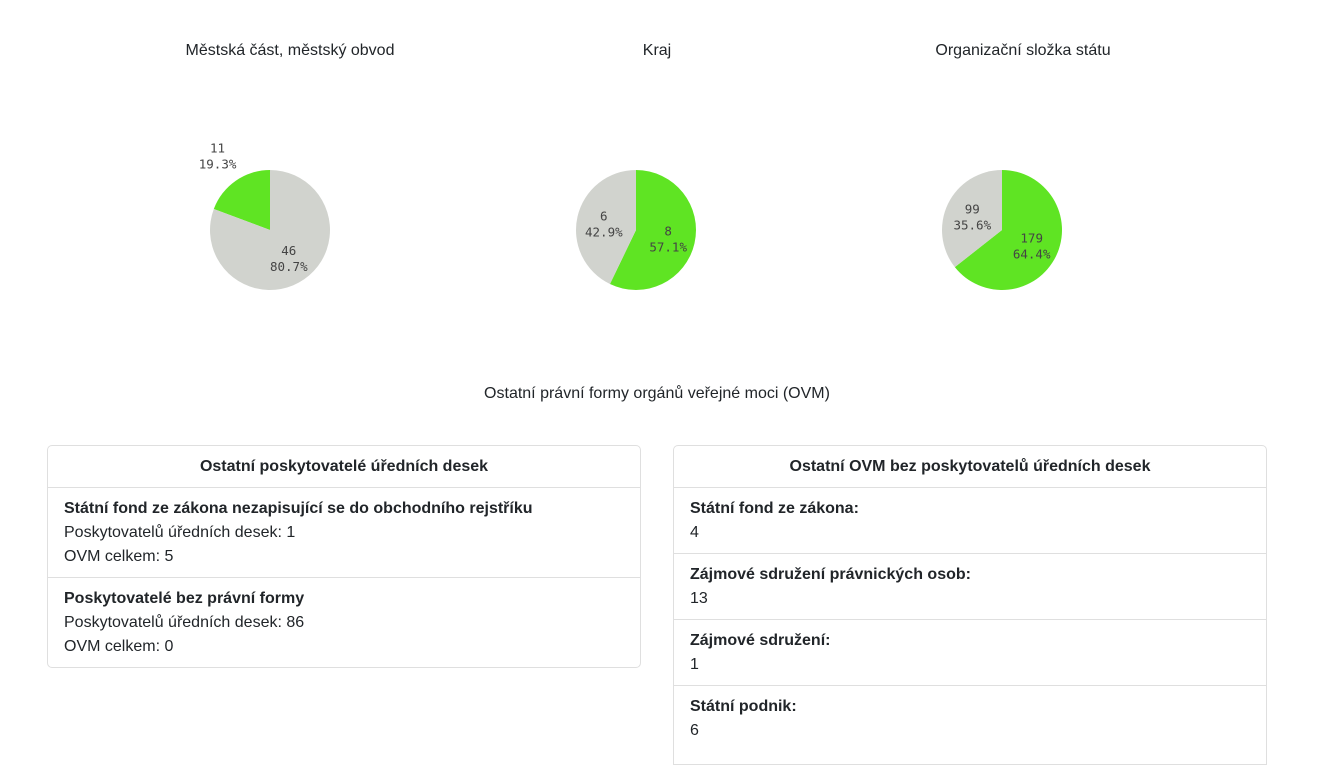 The image size is (1318, 765). What do you see at coordinates (184, 598) in the screenshot?
I see `item-name: Poskytovatelé bez právní formy` at bounding box center [184, 598].